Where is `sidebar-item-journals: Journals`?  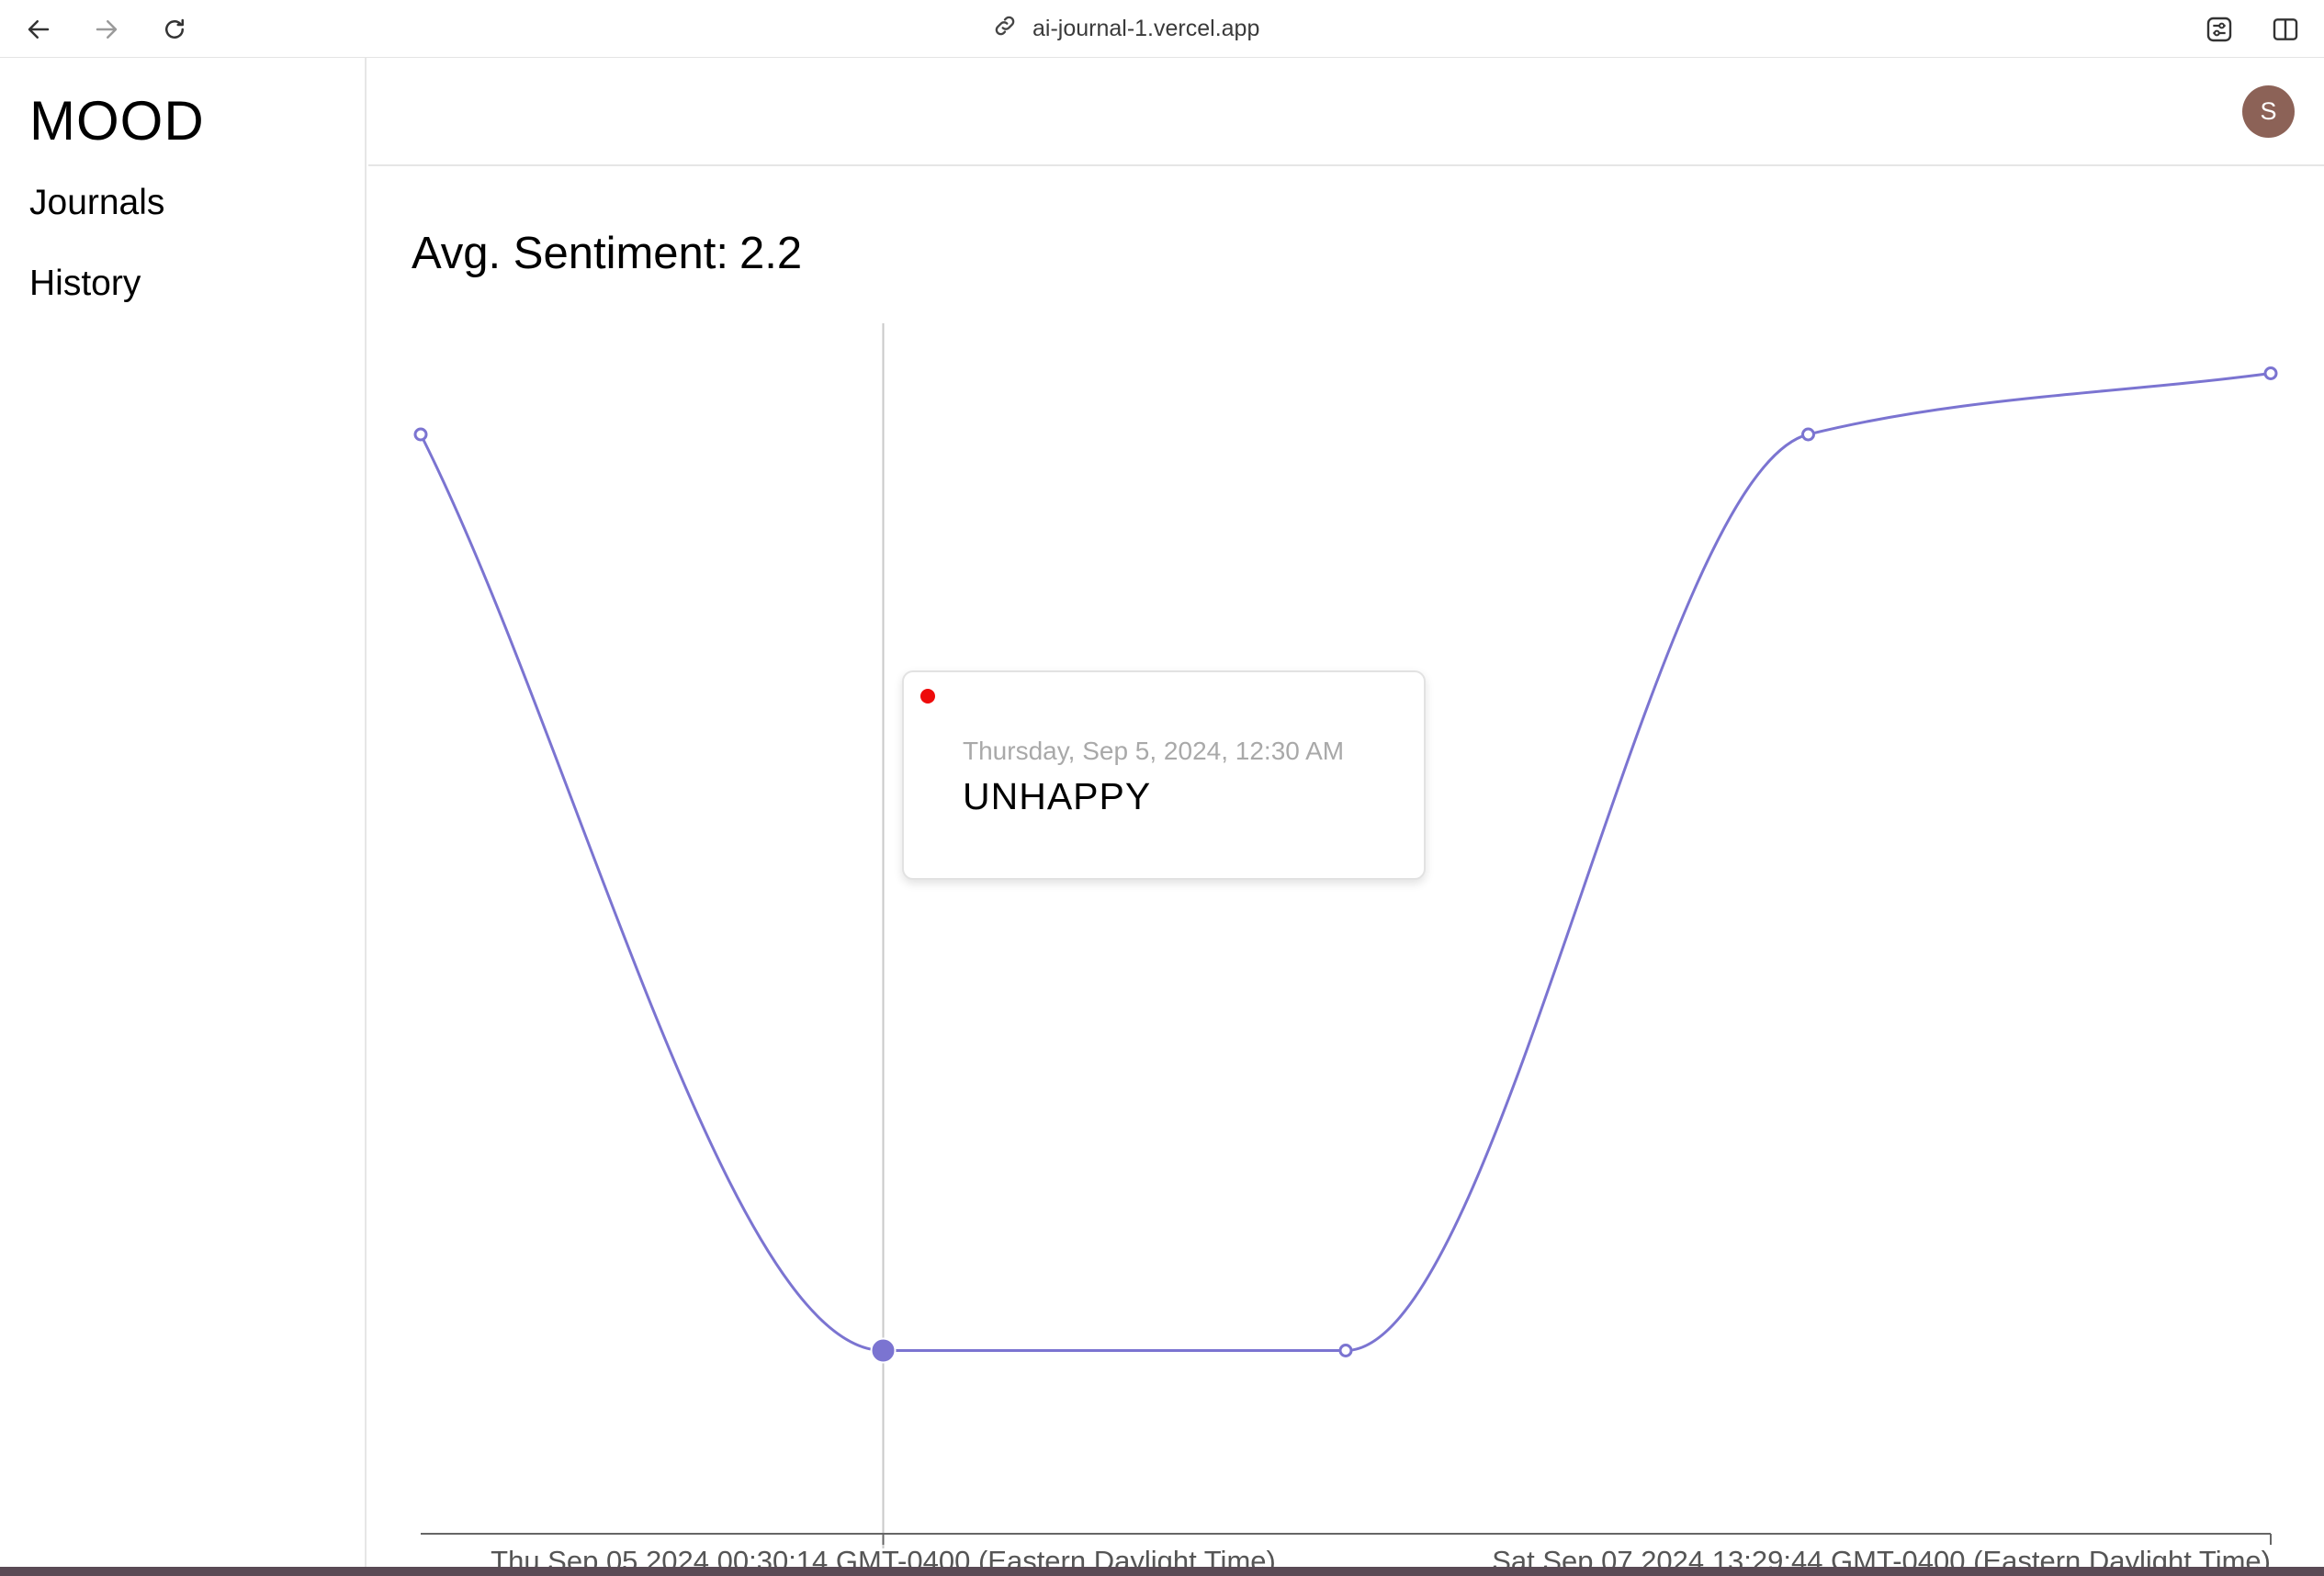 sidebar-item-journals: Journals is located at coordinates (97, 202).